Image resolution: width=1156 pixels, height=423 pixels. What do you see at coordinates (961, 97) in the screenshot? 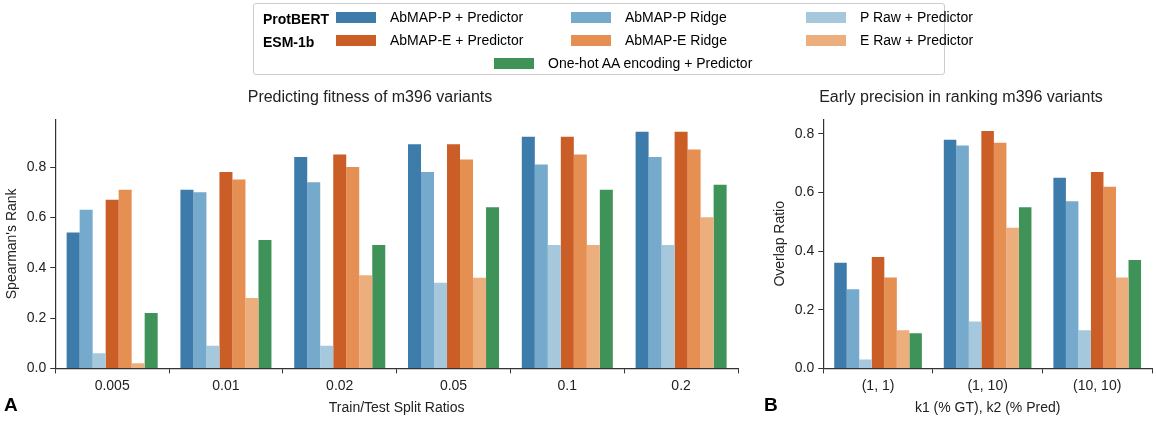
I see `chart-title: Early precision in ranking m396 variants` at bounding box center [961, 97].